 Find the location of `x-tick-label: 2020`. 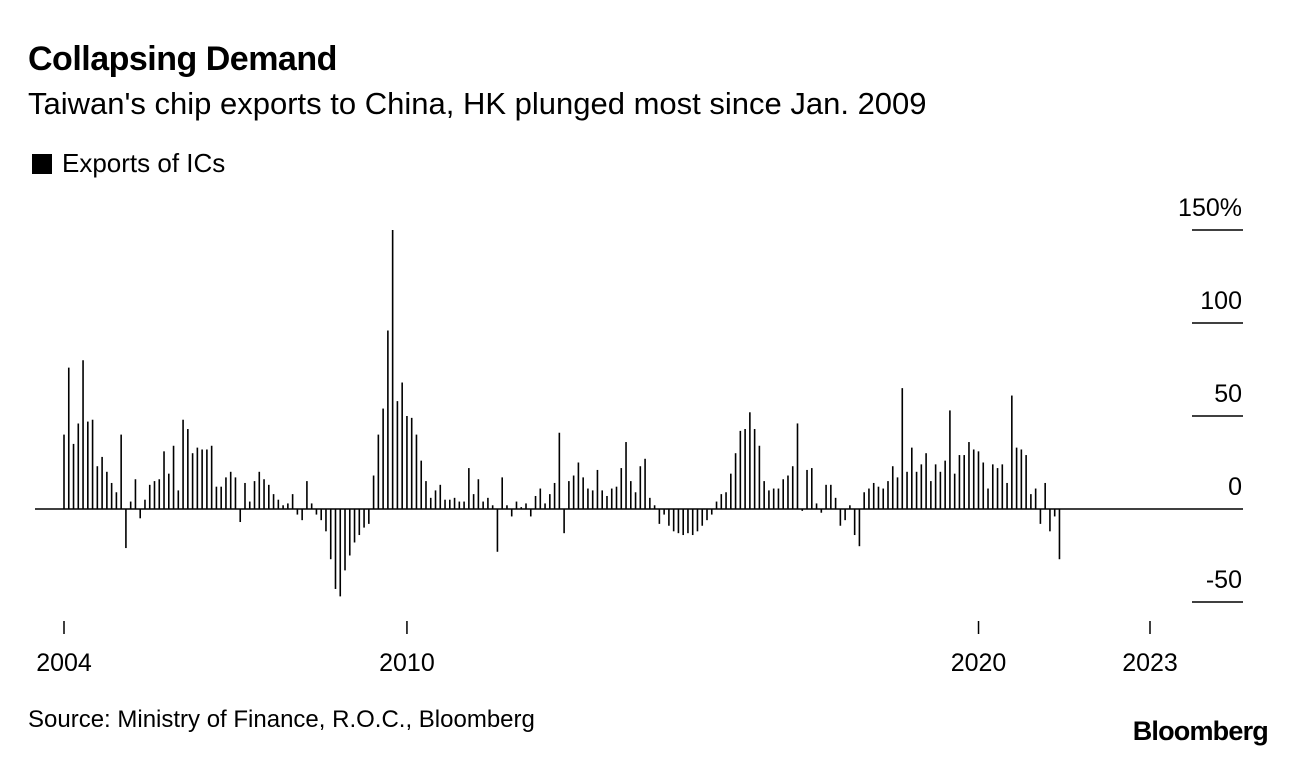

x-tick-label: 2020 is located at coordinates (979, 663).